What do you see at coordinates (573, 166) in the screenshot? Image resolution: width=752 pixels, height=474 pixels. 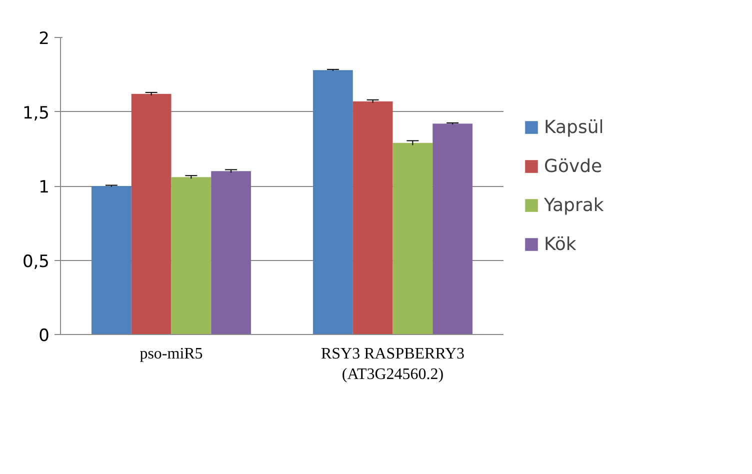 I see `legend-label: Gövde` at bounding box center [573, 166].